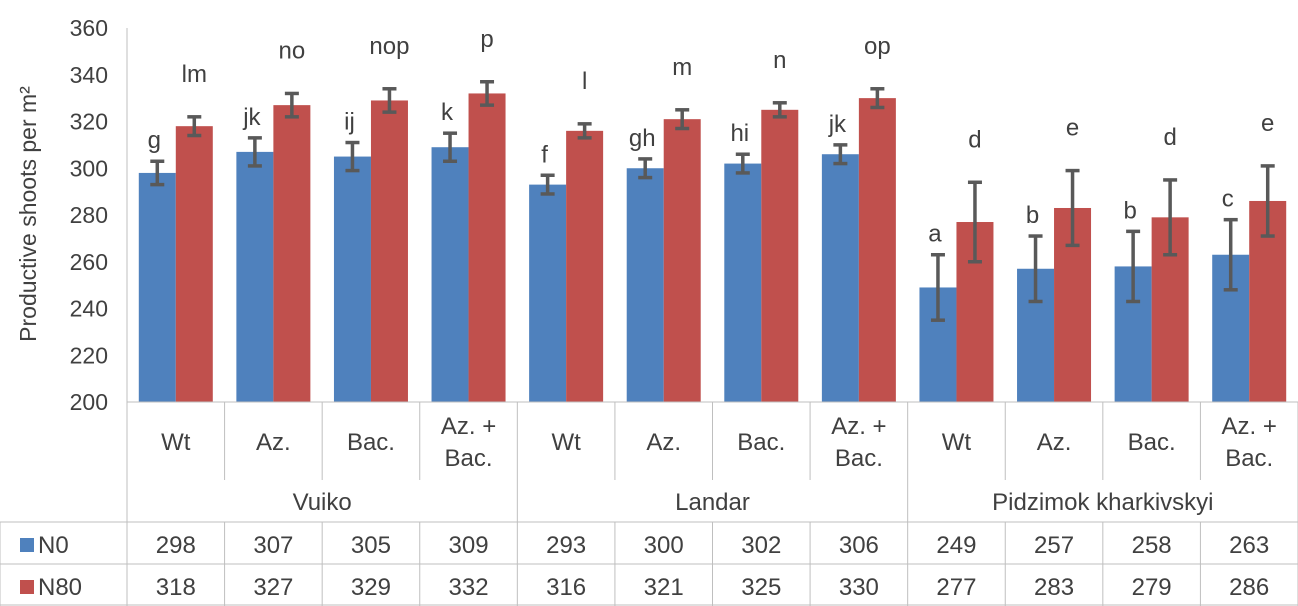 The width and height of the screenshot is (1298, 606). Describe the element at coordinates (89, 215) in the screenshot. I see `y-tick-label: 280` at that location.